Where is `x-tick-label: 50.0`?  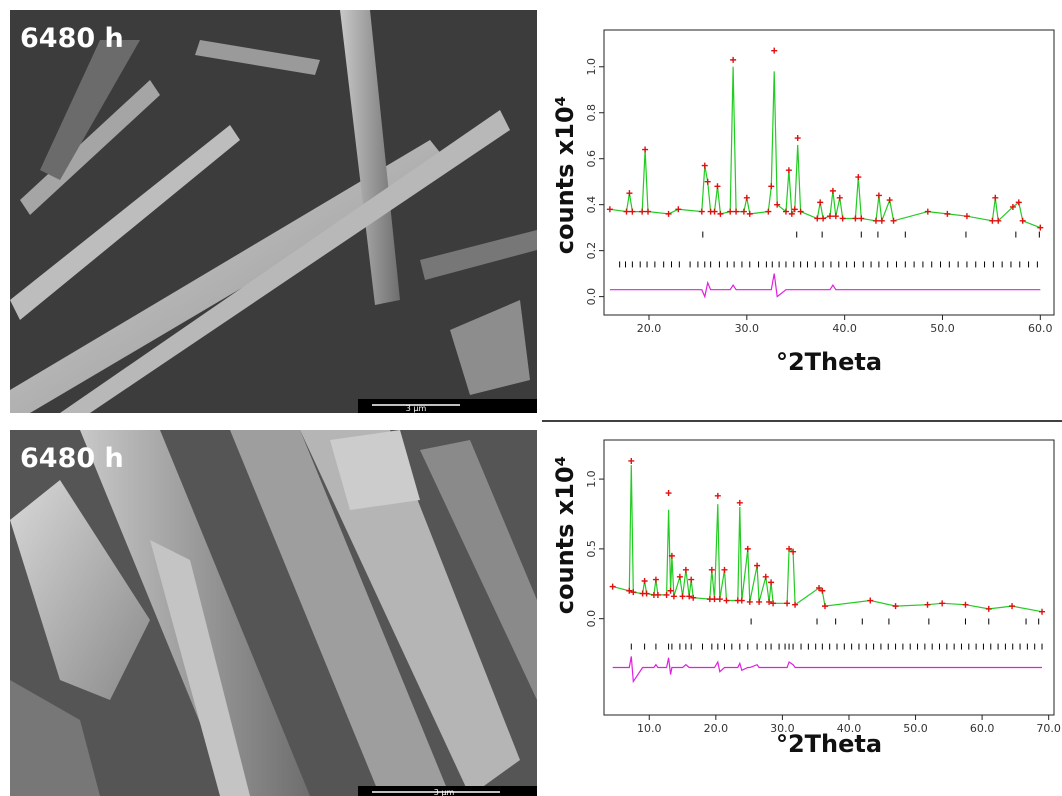 x-tick-label: 50.0 is located at coordinates (915, 728).